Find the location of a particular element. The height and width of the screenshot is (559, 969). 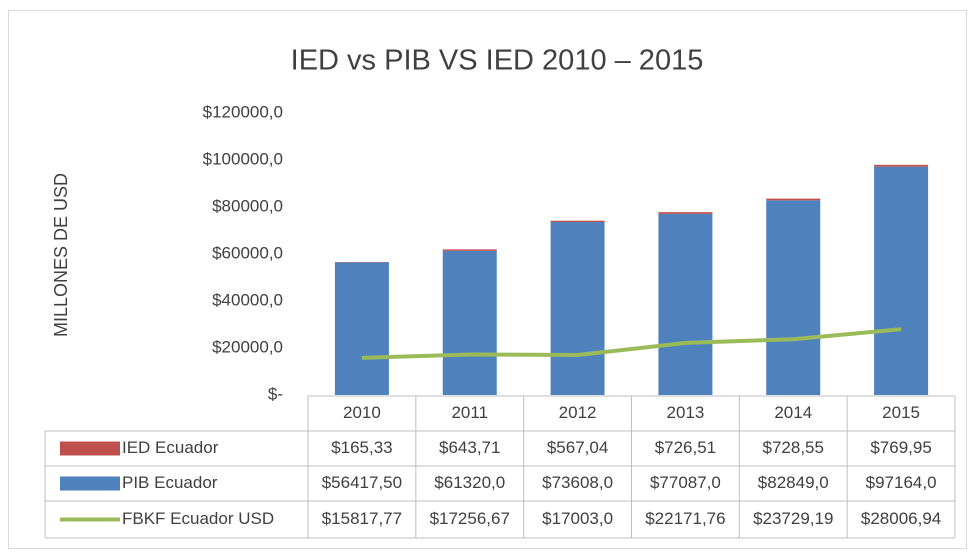

legend-label: FBKF Ecuador USD is located at coordinates (198, 518).